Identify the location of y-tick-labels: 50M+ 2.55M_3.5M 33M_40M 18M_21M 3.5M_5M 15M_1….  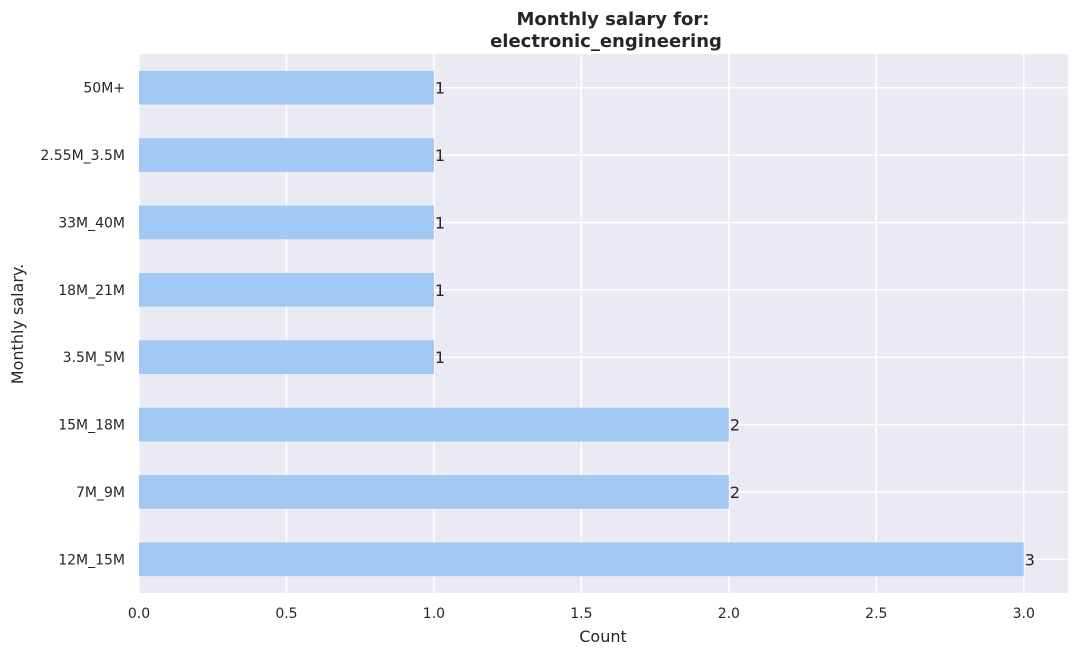
(82, 325).